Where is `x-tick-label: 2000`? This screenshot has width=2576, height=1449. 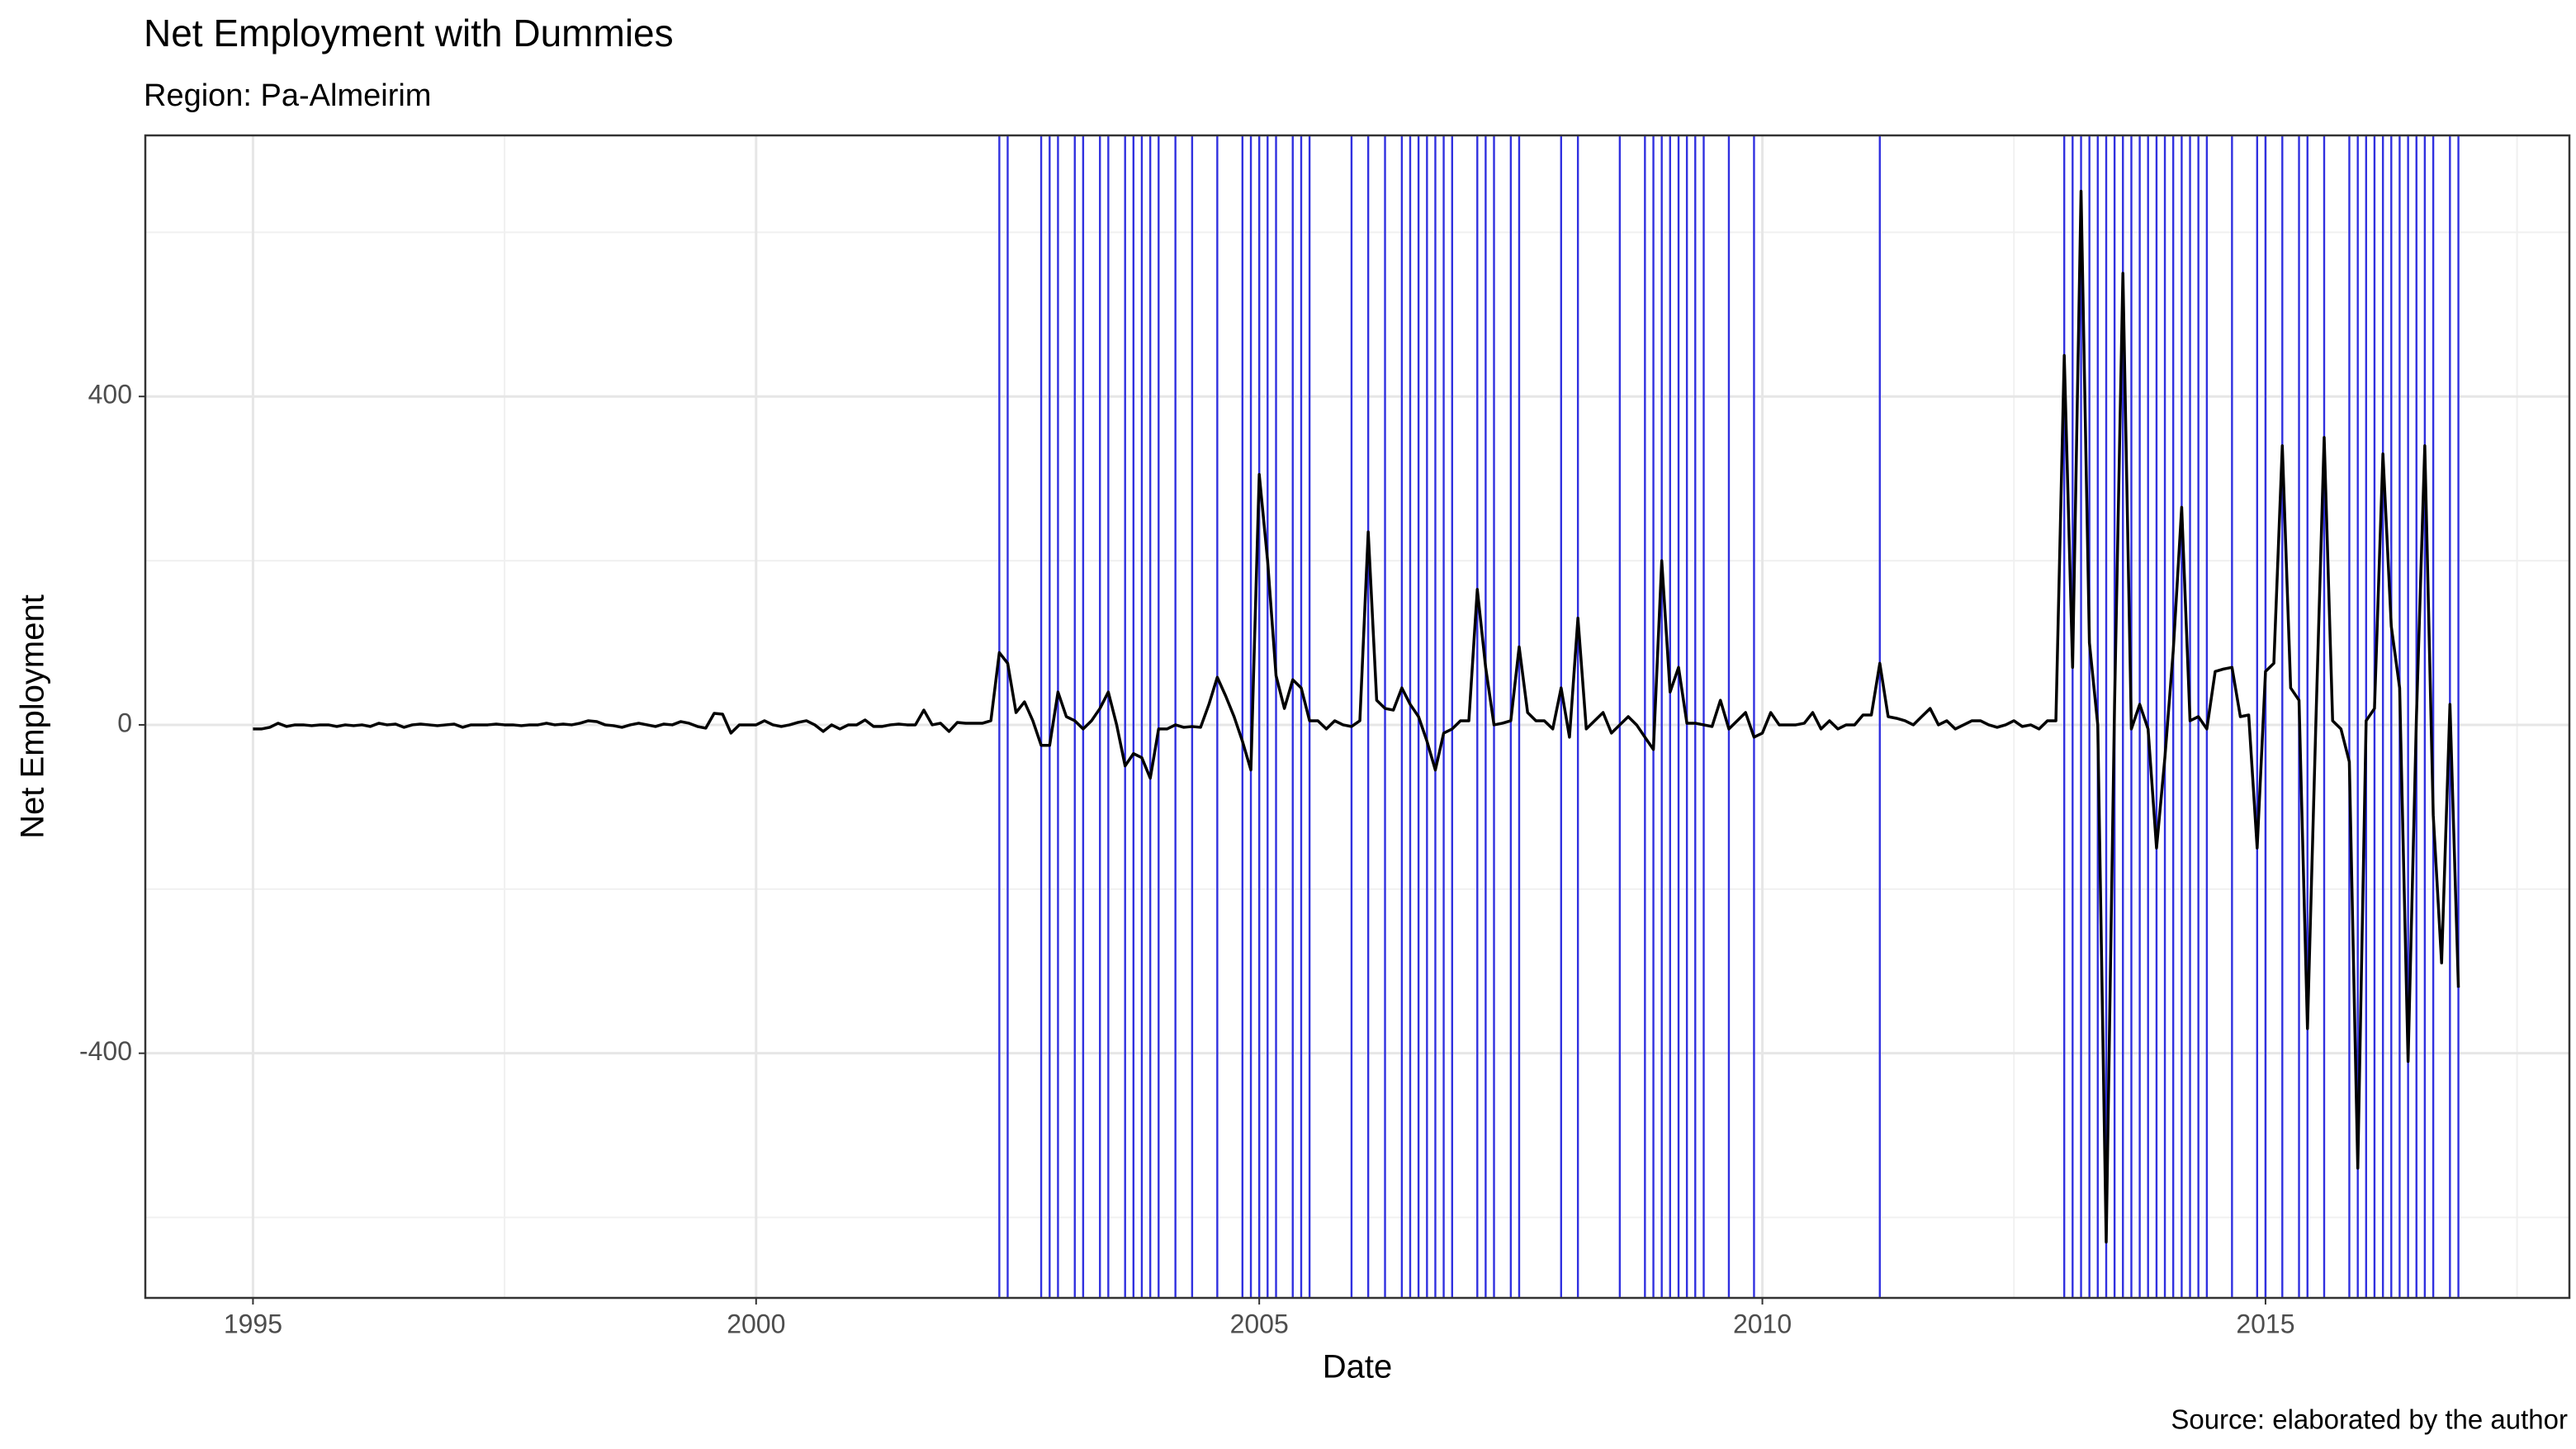 x-tick-label: 2000 is located at coordinates (756, 1323).